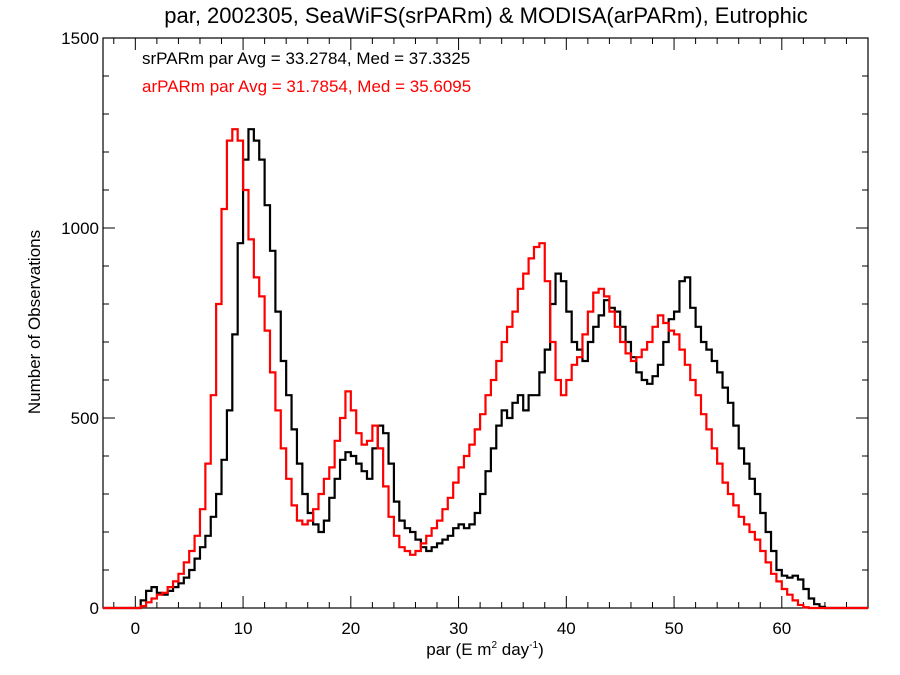 The image size is (900, 675). I want to click on legend-arparm: arPARm par Avg = 31.7854, Med = 35.6095, so click(306, 86).